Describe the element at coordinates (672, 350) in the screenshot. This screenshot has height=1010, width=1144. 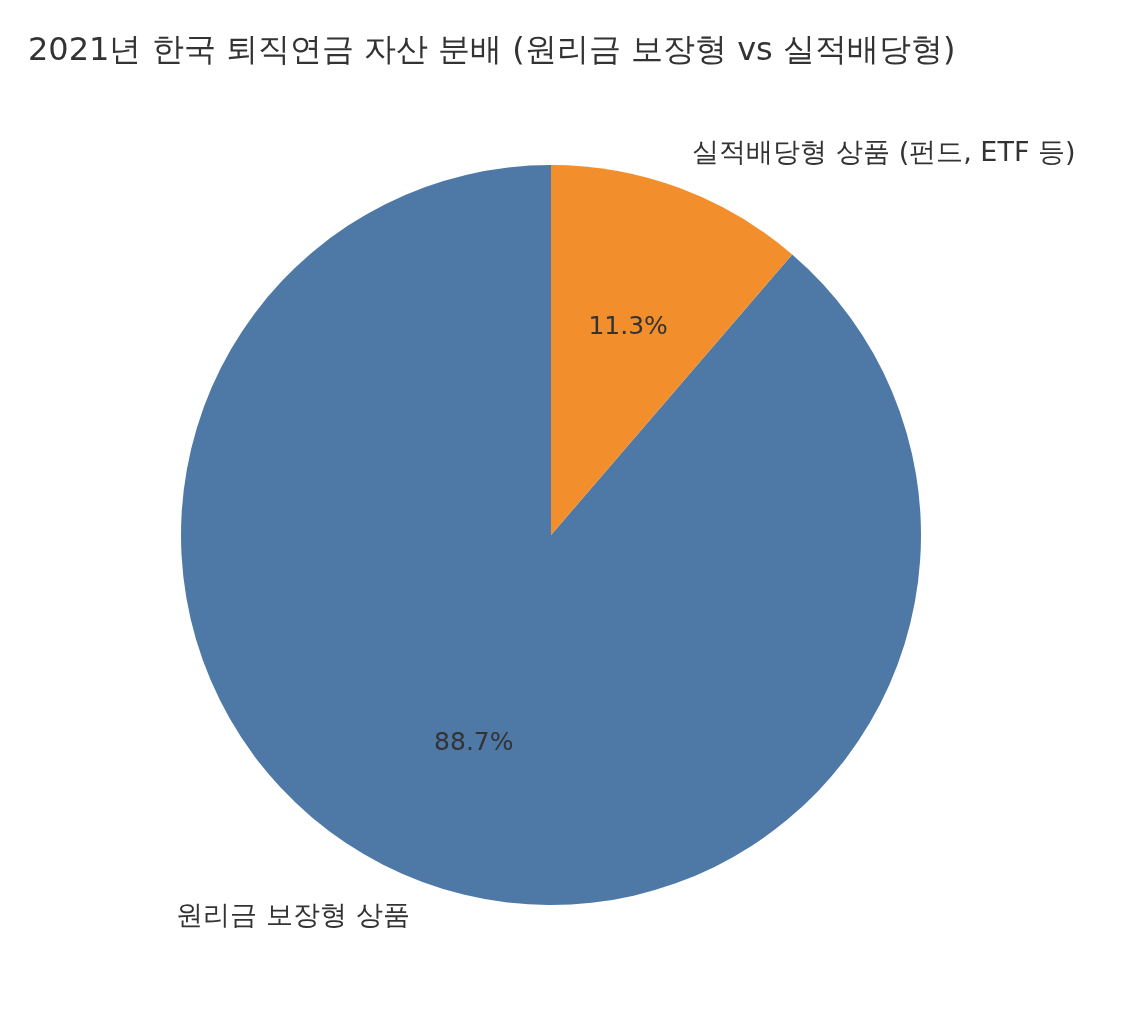
I see `pie-slice` at that location.